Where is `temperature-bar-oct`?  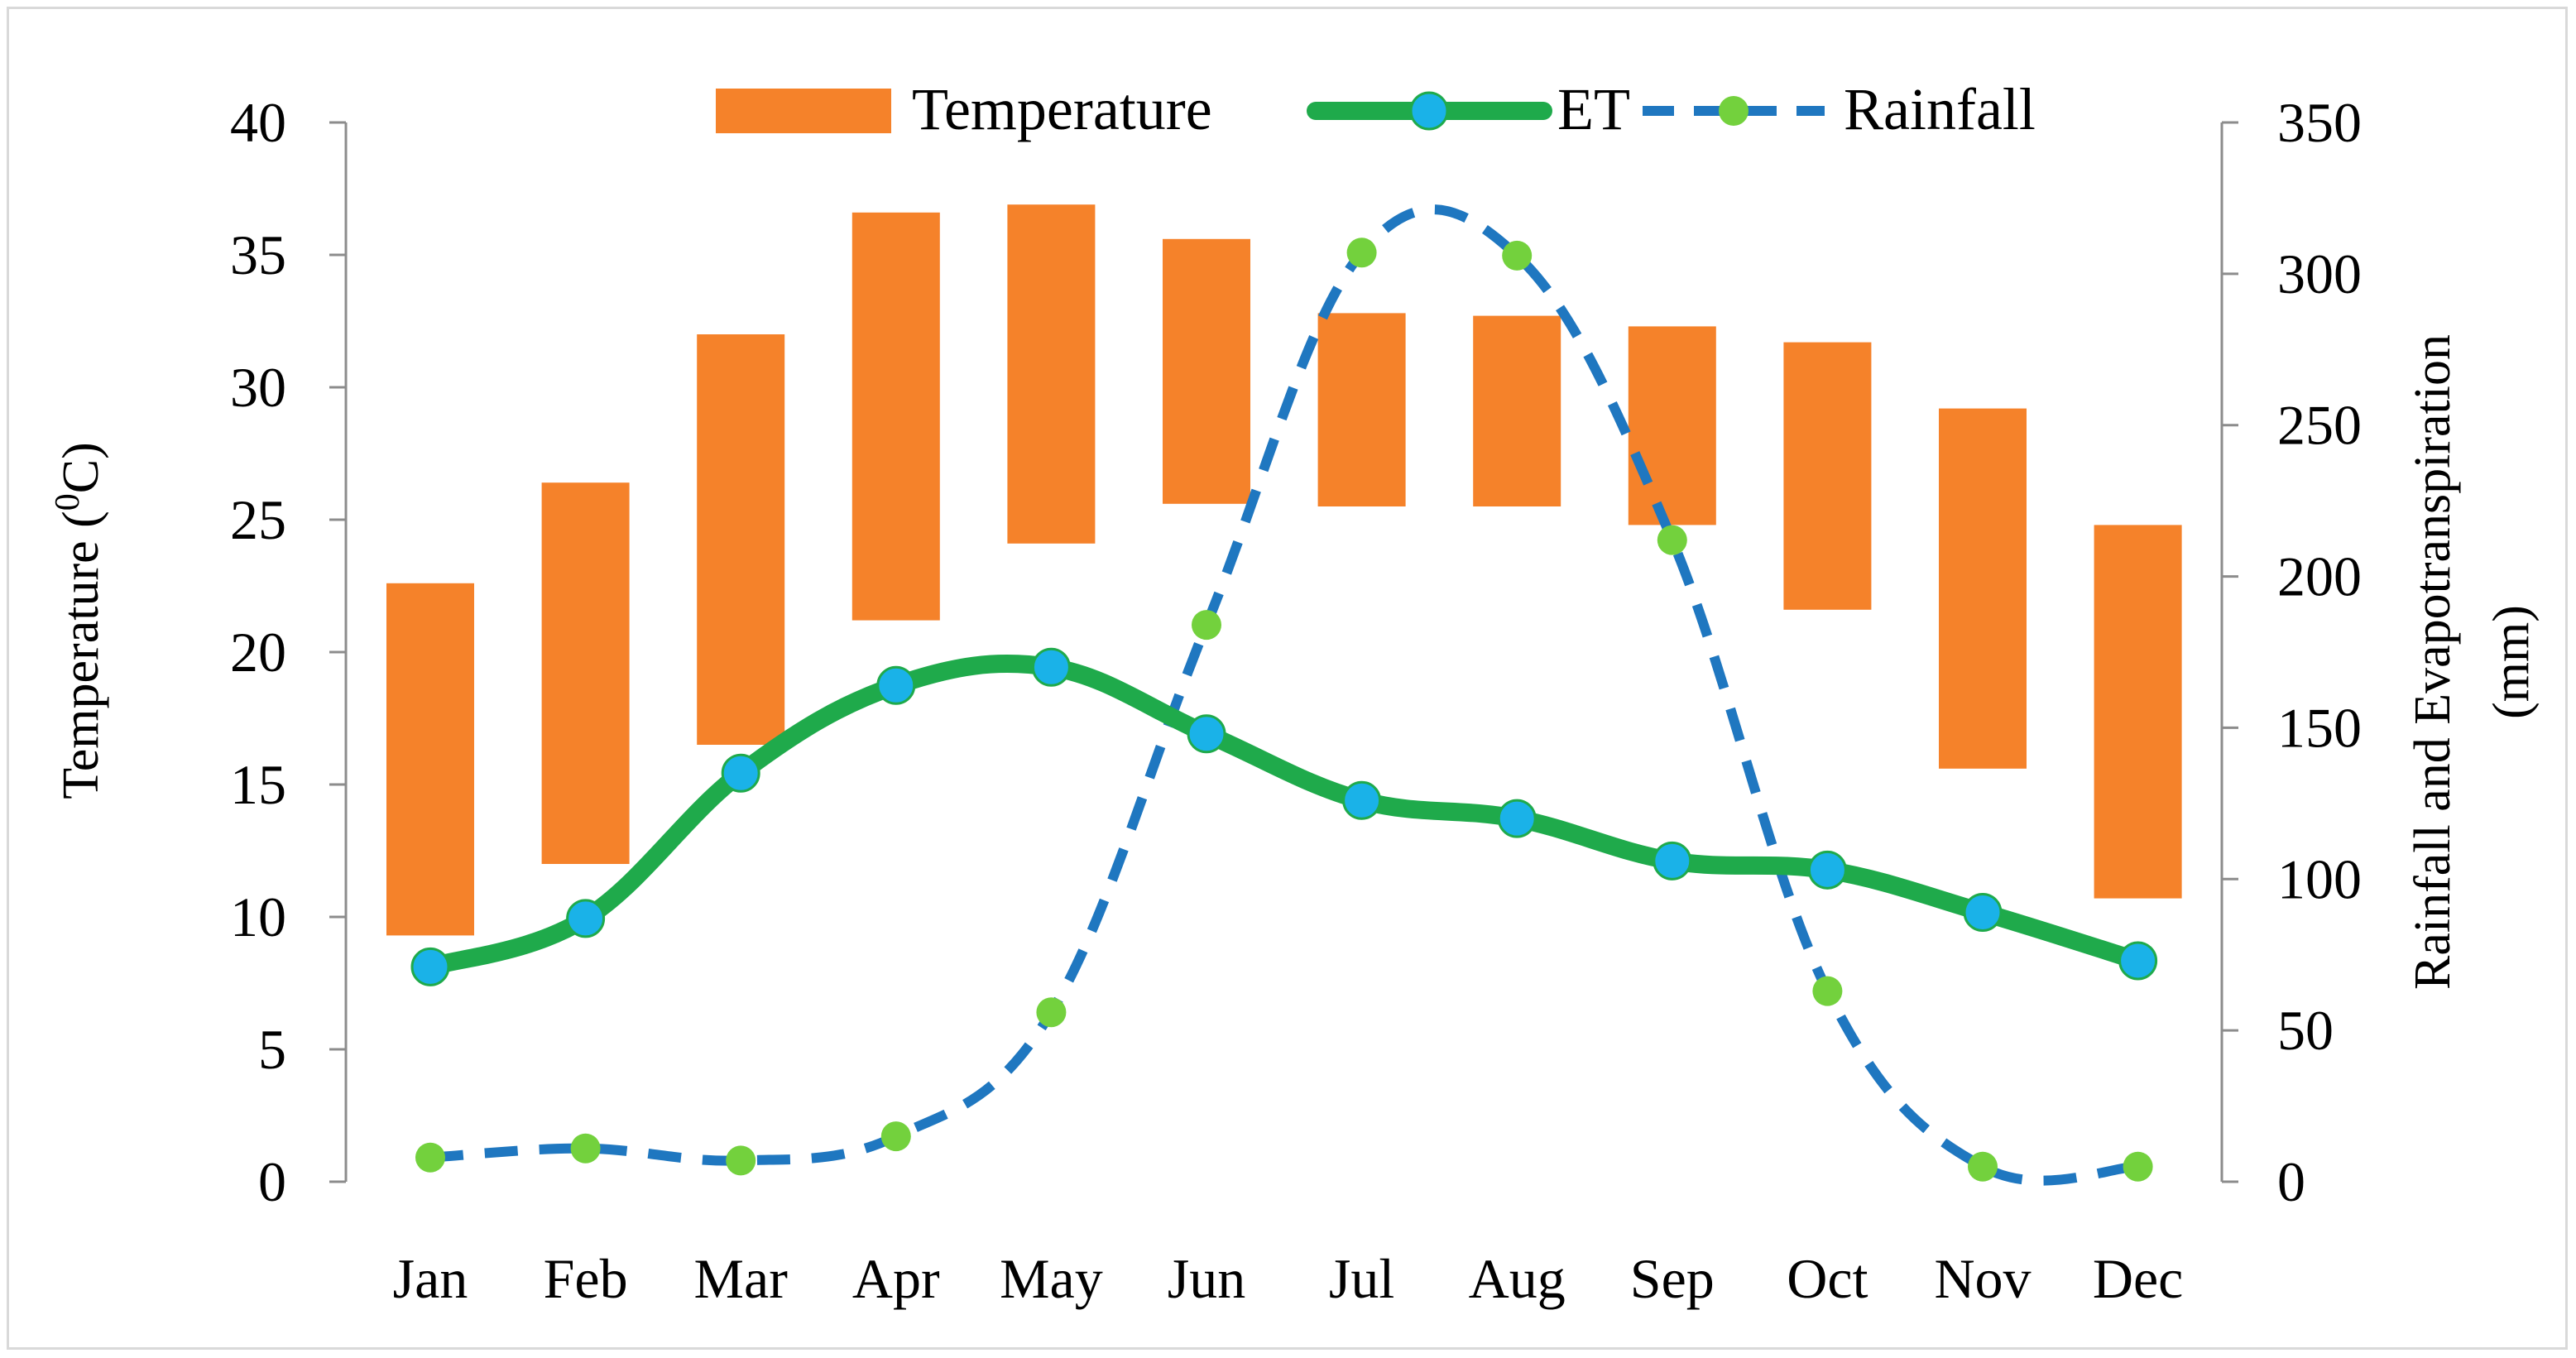 temperature-bar-oct is located at coordinates (1828, 476).